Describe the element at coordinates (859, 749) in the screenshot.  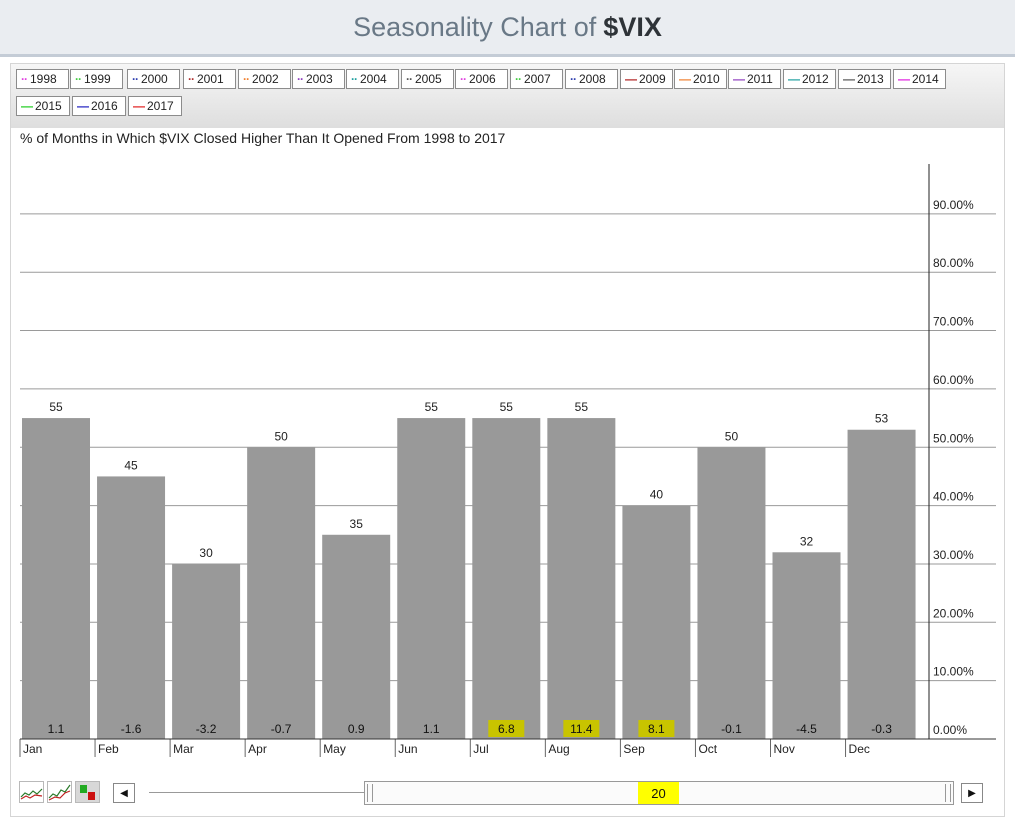
I see `x-tick-label: Dec` at that location.